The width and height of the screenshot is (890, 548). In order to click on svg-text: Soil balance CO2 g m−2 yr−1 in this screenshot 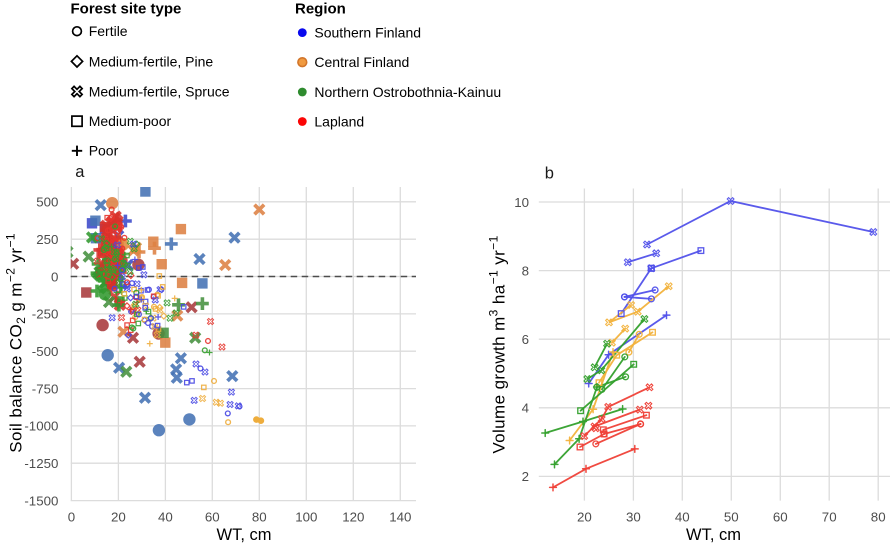, I will do `click(16, 343)`.